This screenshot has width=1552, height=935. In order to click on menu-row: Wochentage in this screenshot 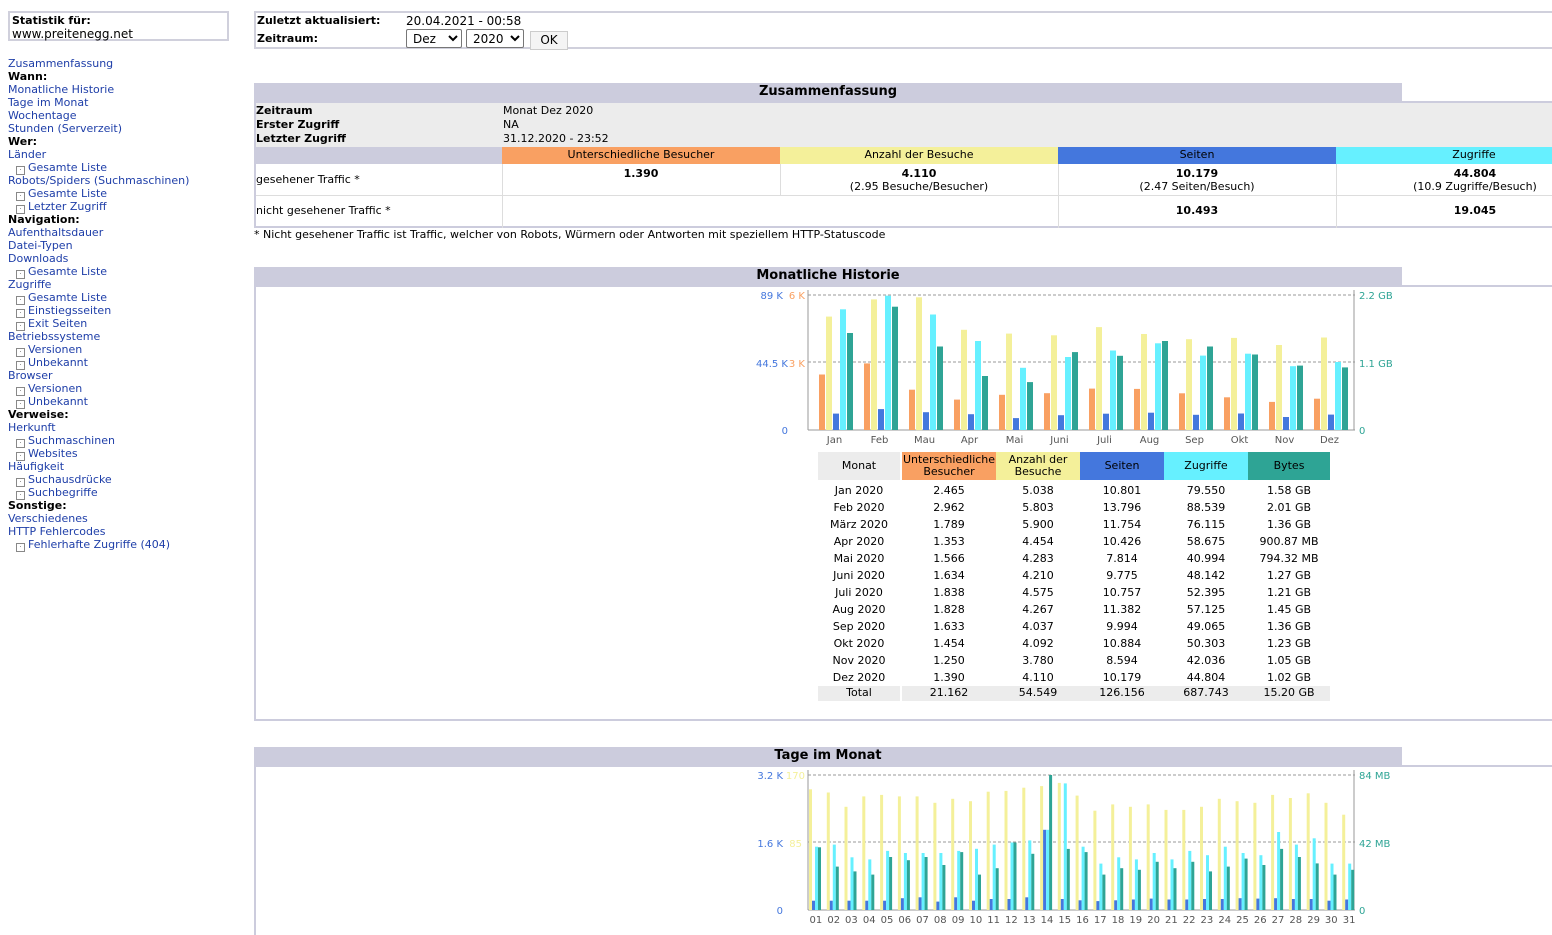, I will do `click(123, 115)`.